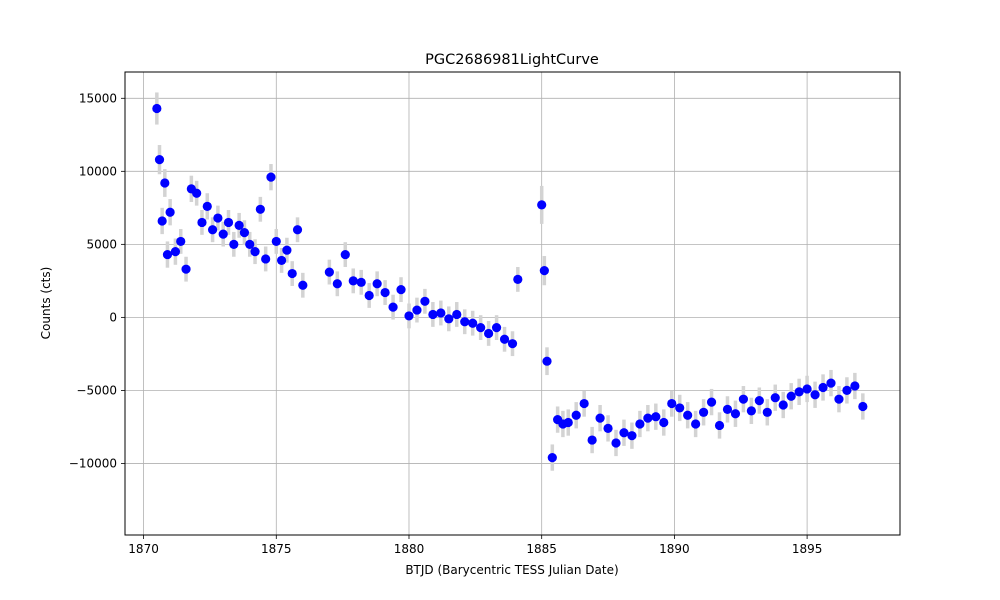 This screenshot has width=1000, height=600. Describe the element at coordinates (512, 60) in the screenshot. I see `chart-title: PGC2686981LightCurve` at that location.